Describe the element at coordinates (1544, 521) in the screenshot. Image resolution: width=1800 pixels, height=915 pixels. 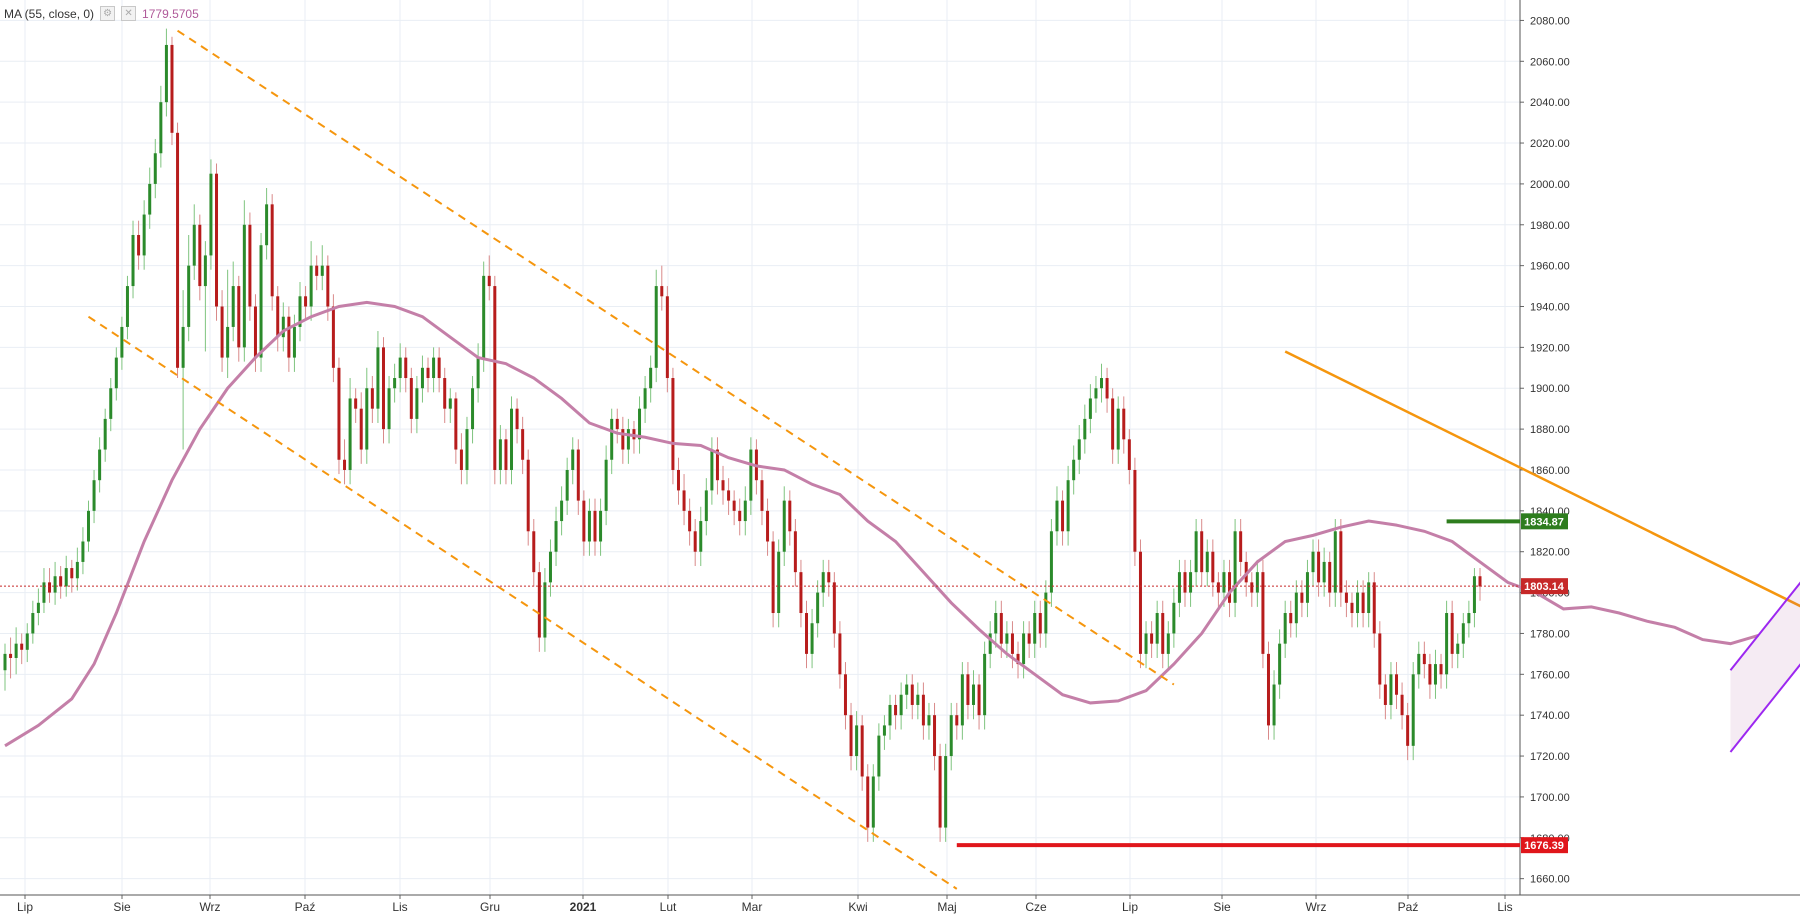
I see `price-label-box` at that location.